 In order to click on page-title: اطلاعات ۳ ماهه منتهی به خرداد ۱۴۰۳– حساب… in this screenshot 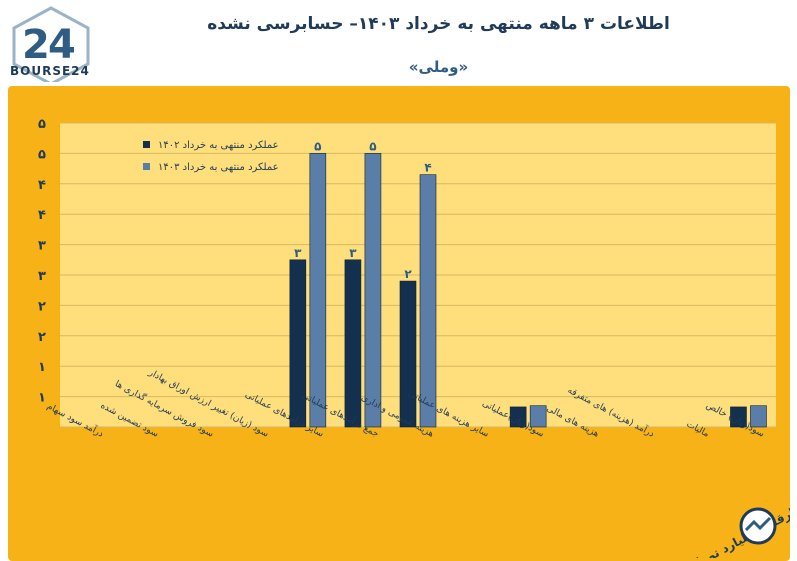, I will do `click(438, 24)`.